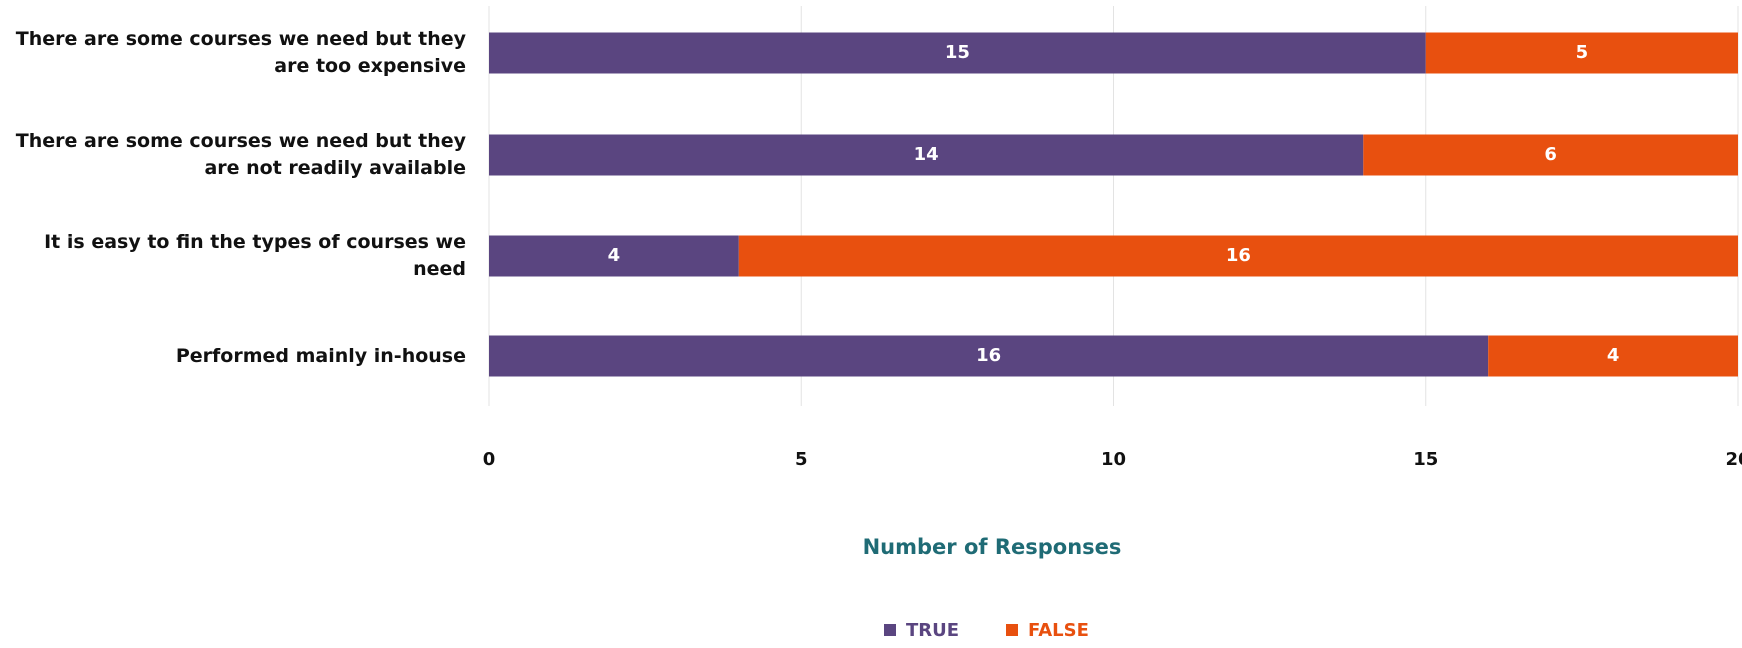 This screenshot has width=1742, height=648. Describe the element at coordinates (992, 547) in the screenshot. I see `x-axis-title: Number of Responses` at that location.